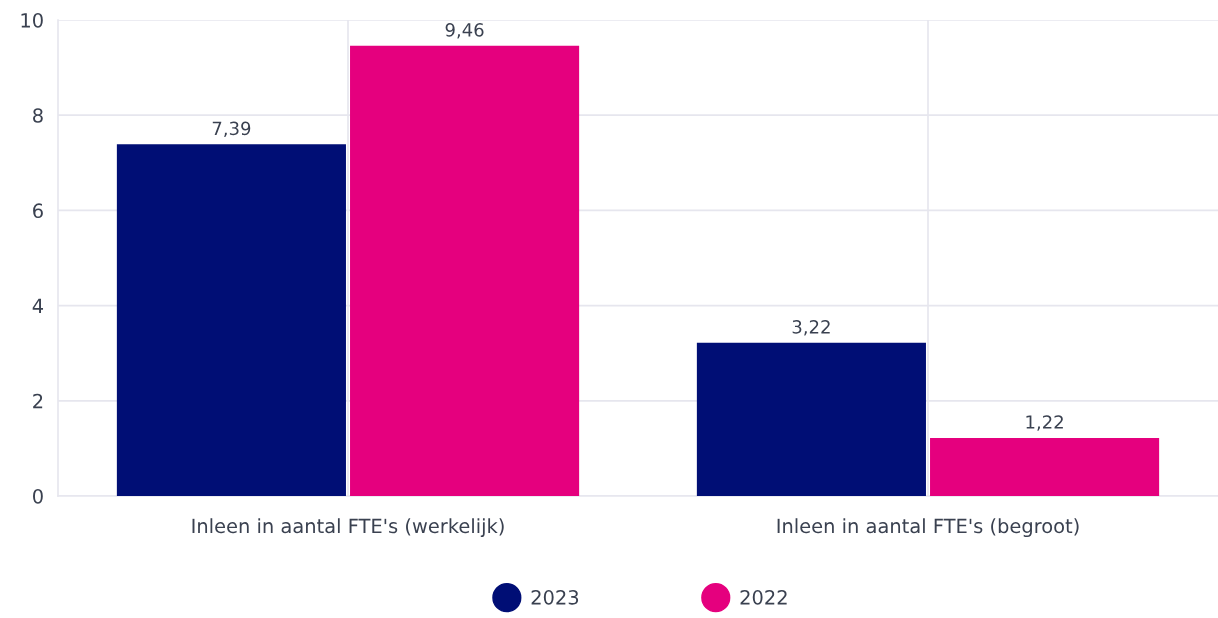 This screenshot has width=1218, height=618. I want to click on data-label: 3,22, so click(811, 328).